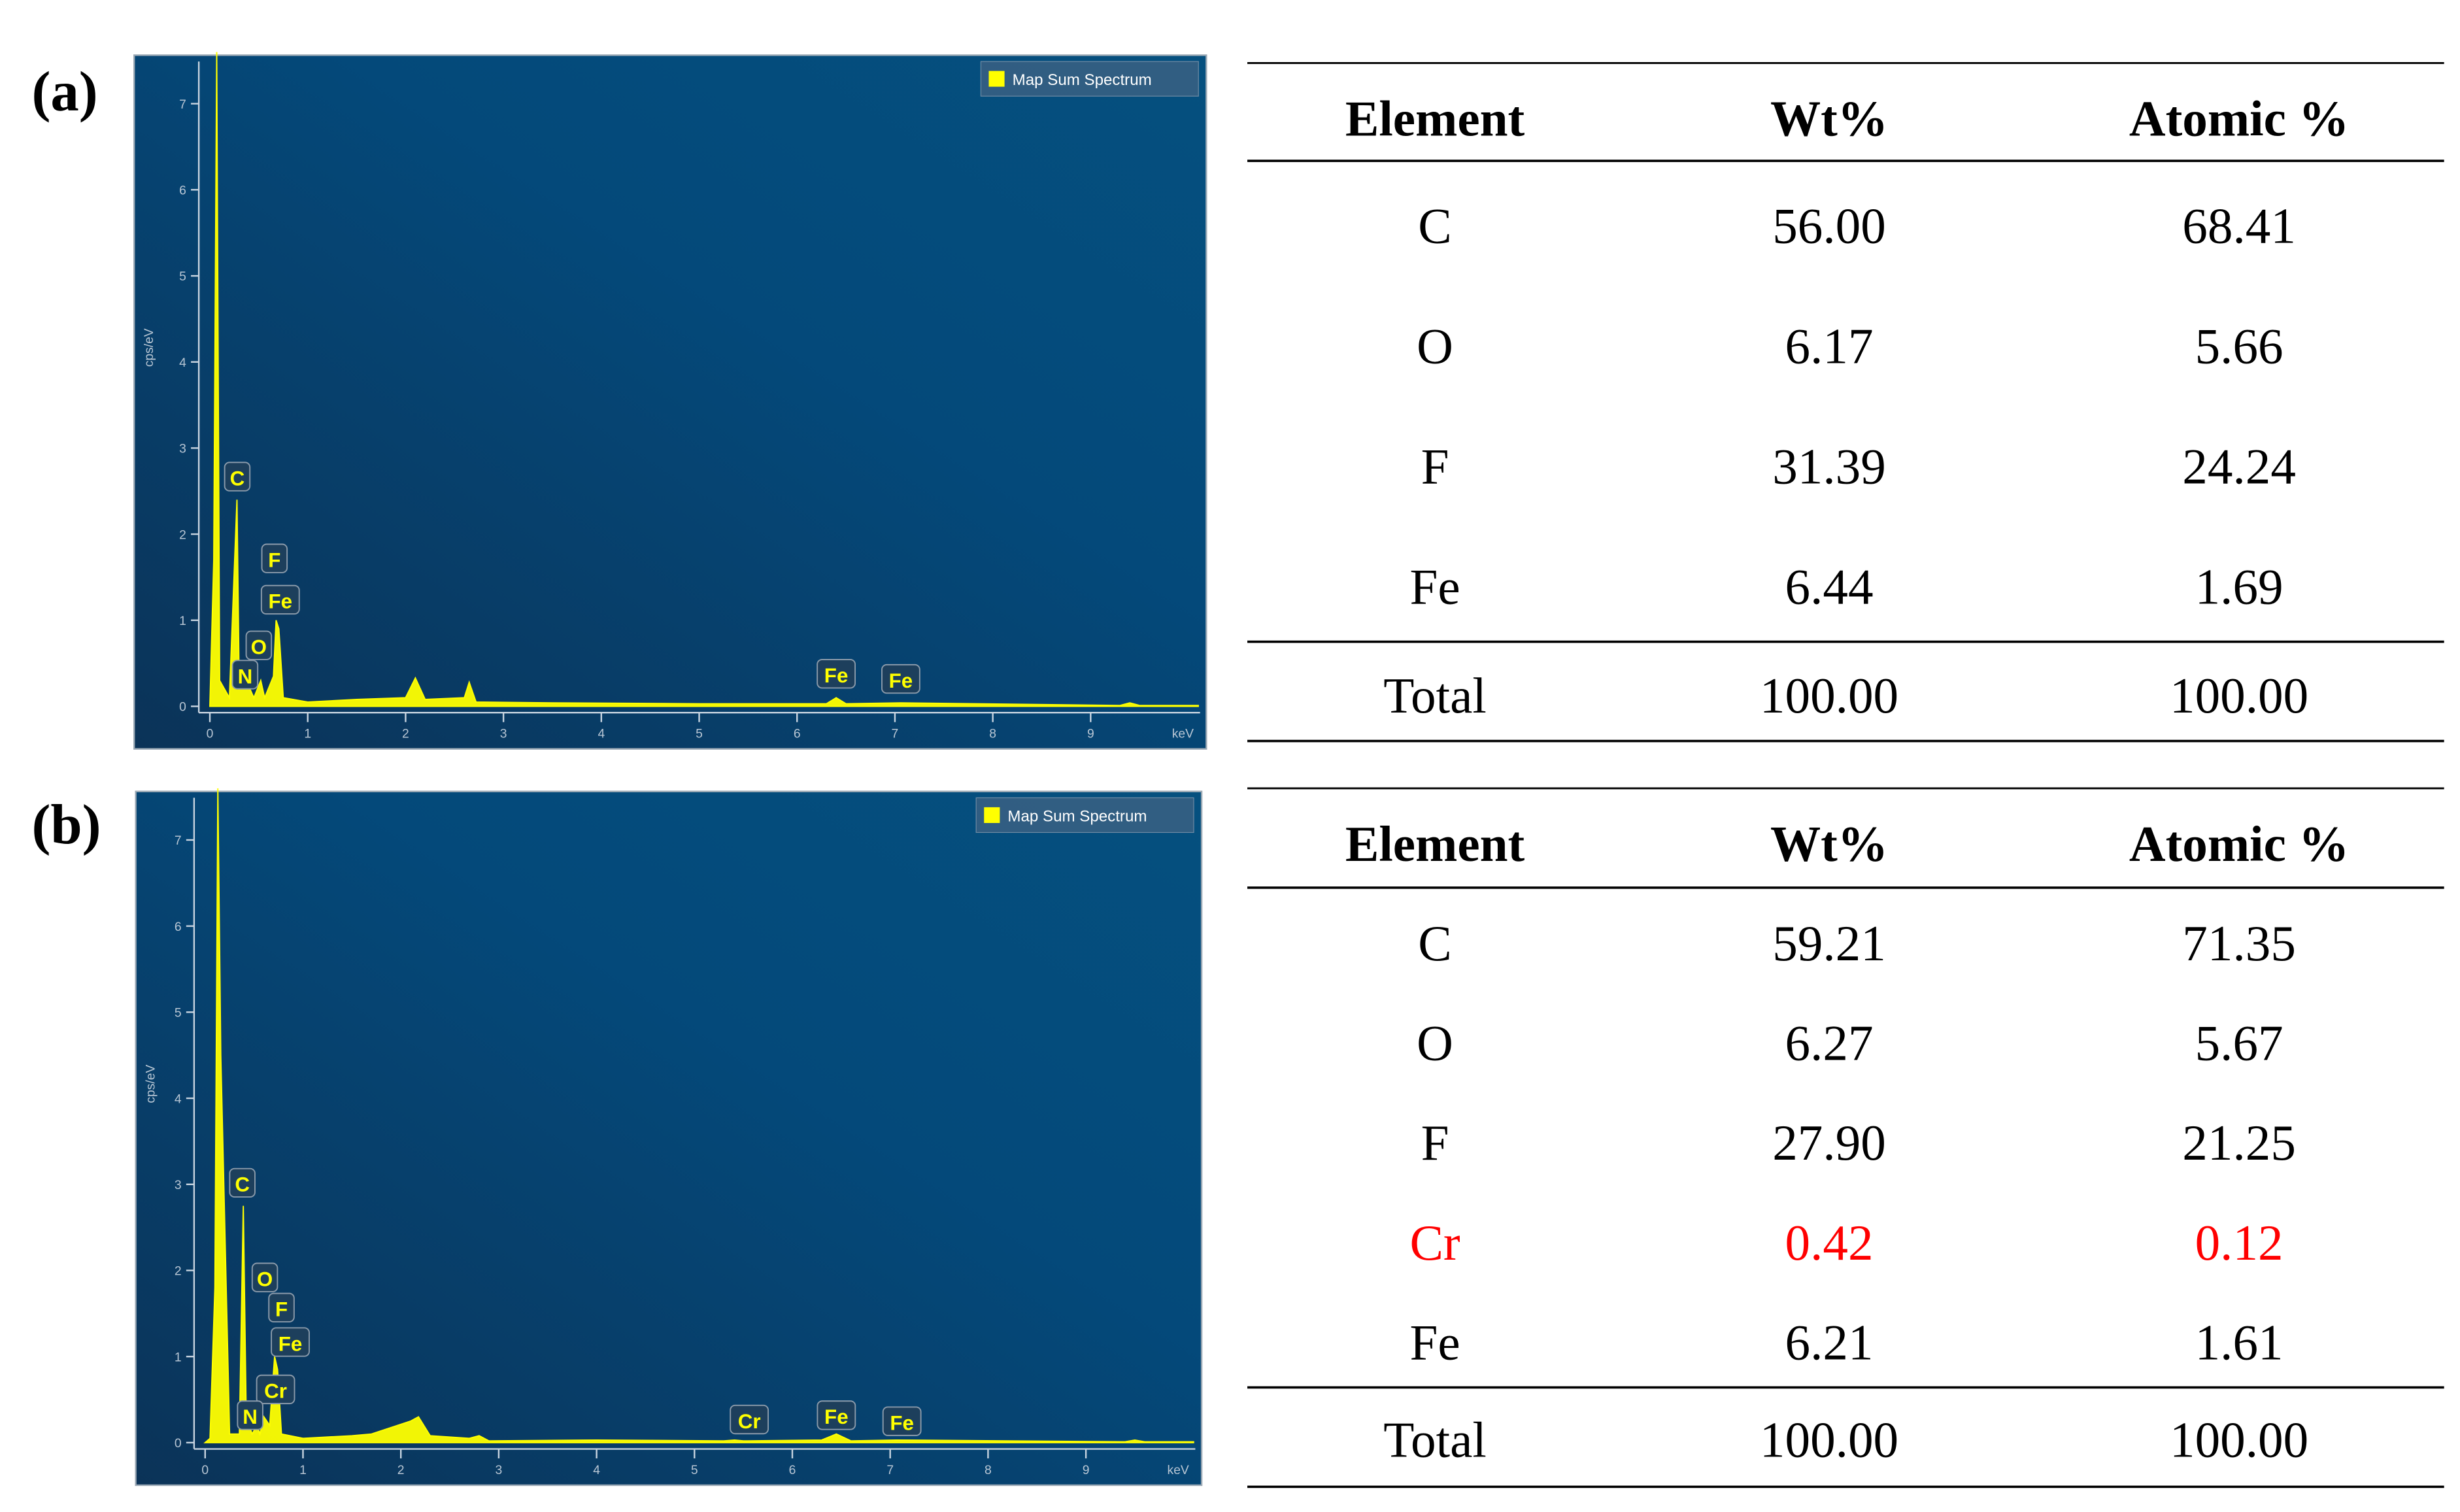  I want to click on table-cell: 1.69, so click(2239, 587).